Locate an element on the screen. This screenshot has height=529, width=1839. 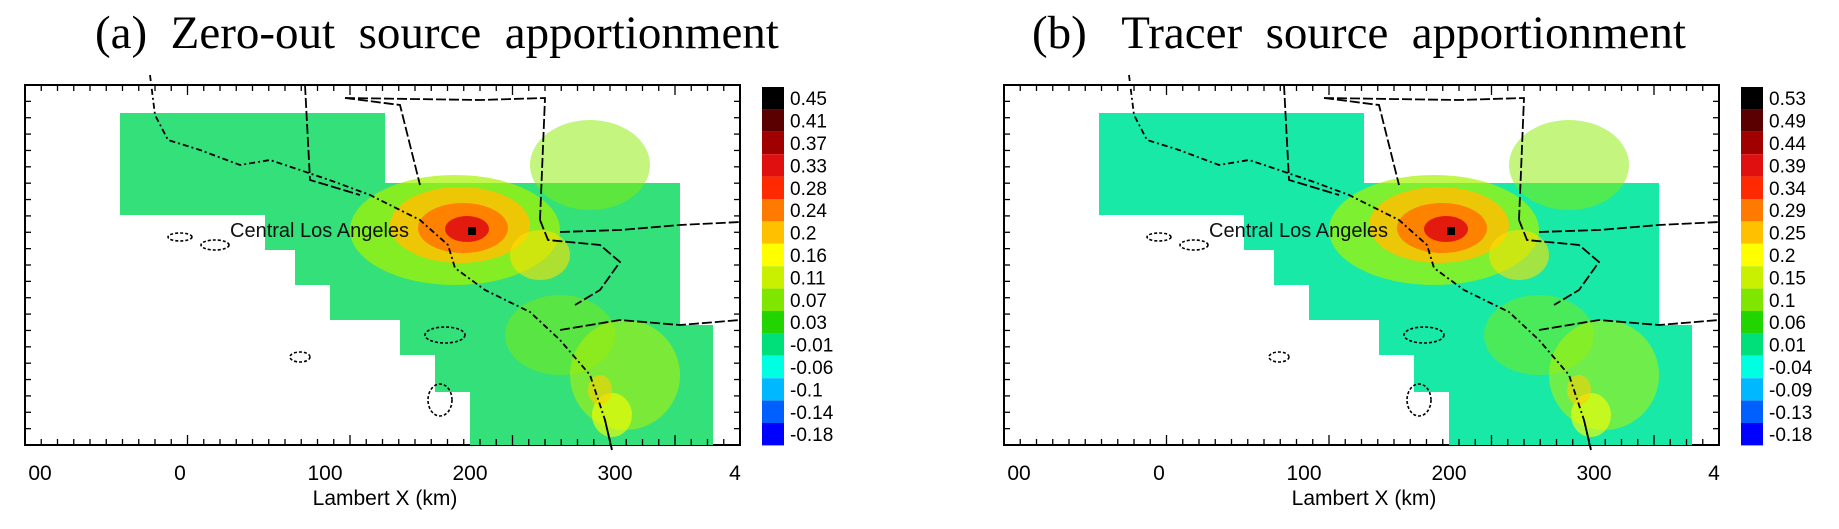
colorbar-label: 0.29 is located at coordinates (1787, 211).